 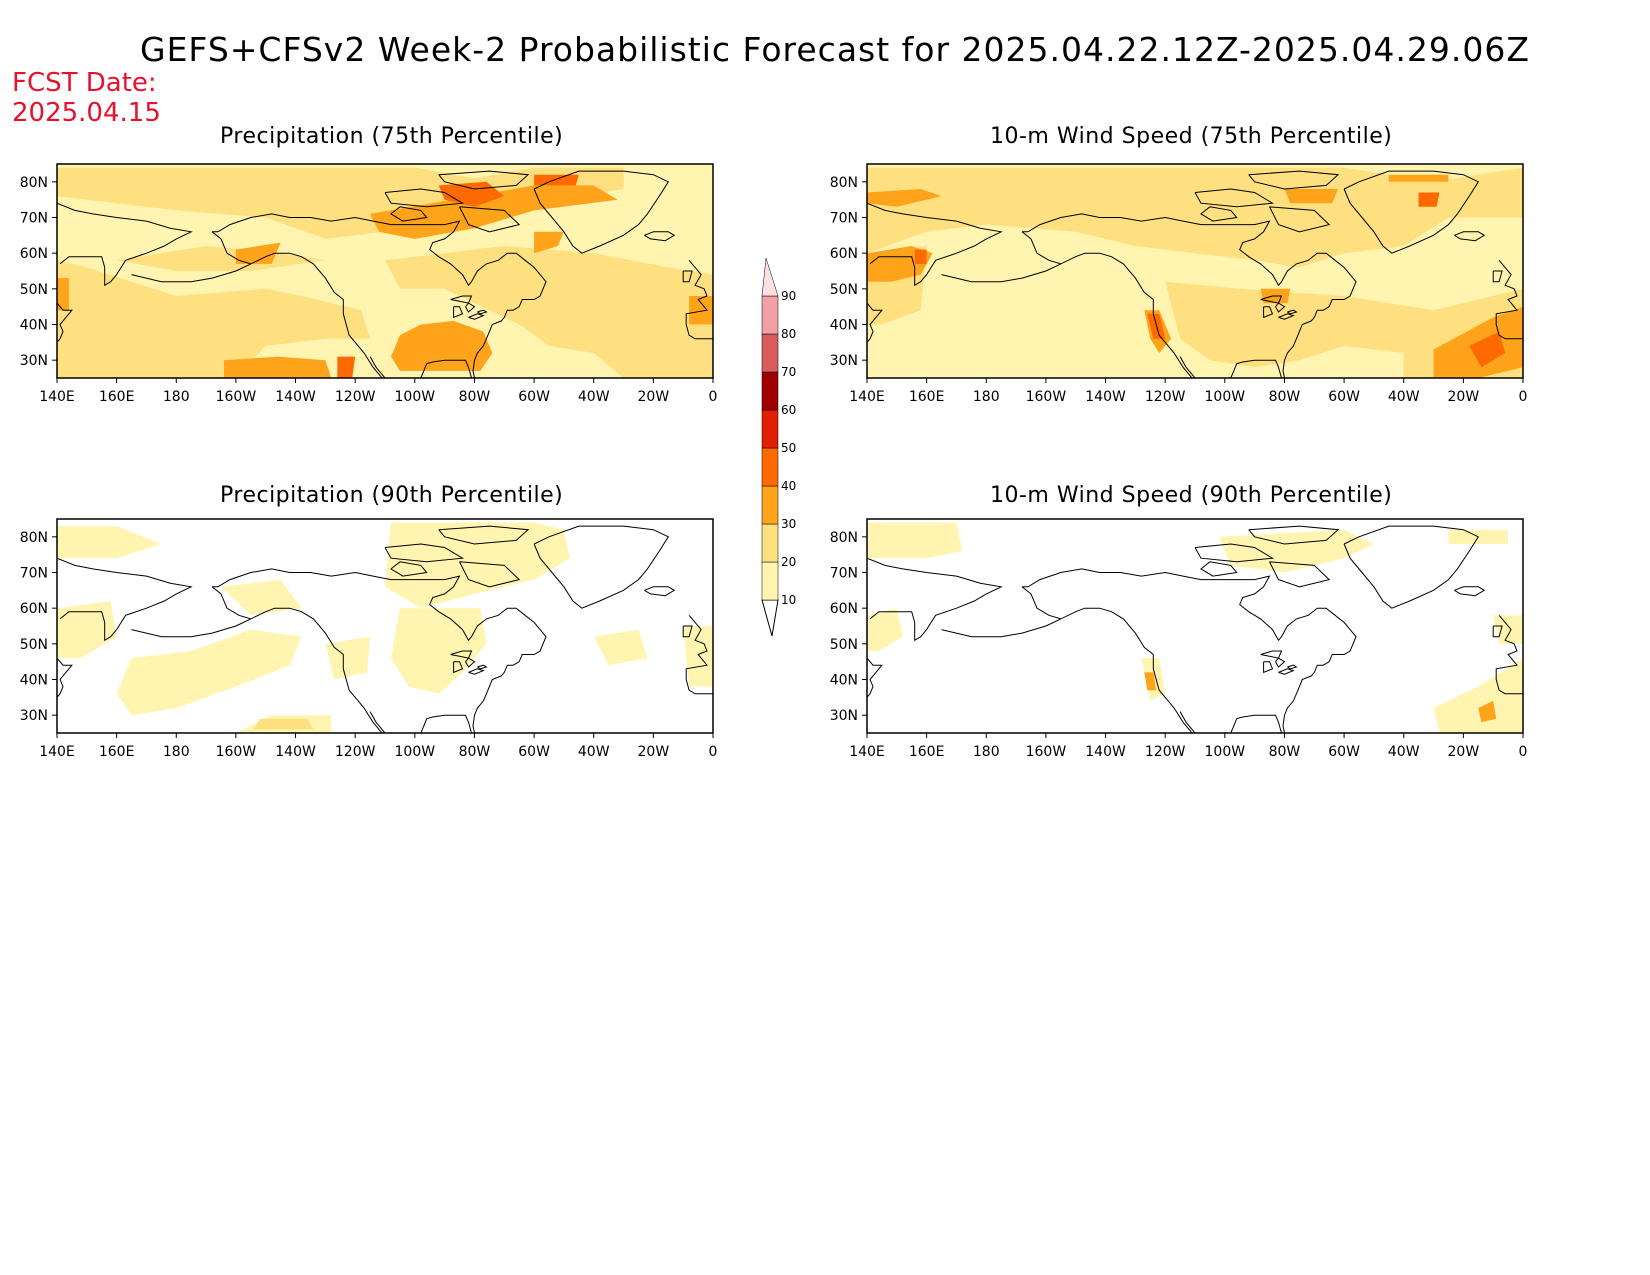 What do you see at coordinates (86, 113) in the screenshot?
I see `forecast-date-value: 2025.04.15` at bounding box center [86, 113].